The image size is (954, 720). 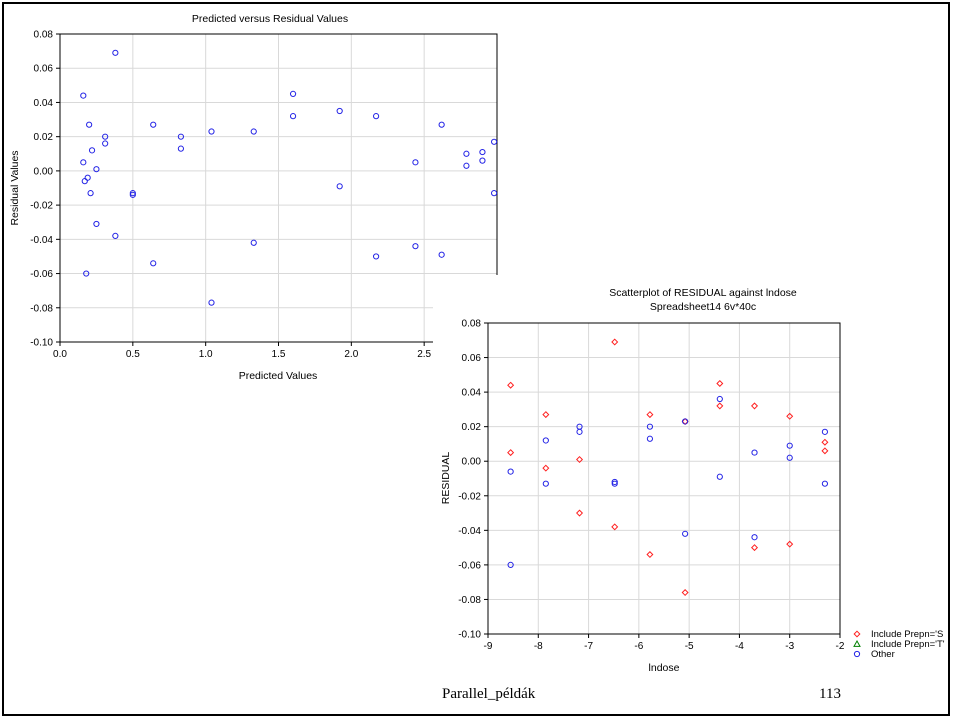 I want to click on chart1-y-axis-label: Residual Values, so click(x=15, y=187).